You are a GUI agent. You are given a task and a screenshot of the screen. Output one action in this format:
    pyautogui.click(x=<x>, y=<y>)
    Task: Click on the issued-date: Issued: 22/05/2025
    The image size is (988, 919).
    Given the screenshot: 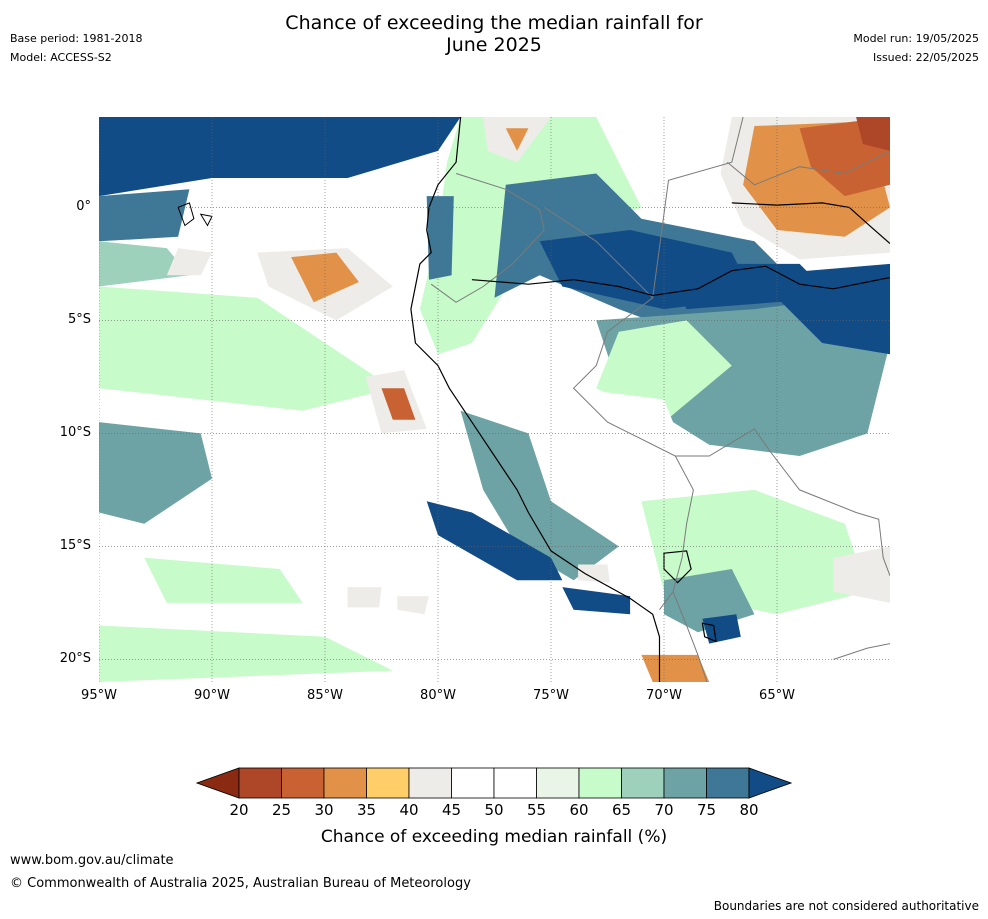 What is the action you would take?
    pyautogui.click(x=925, y=57)
    